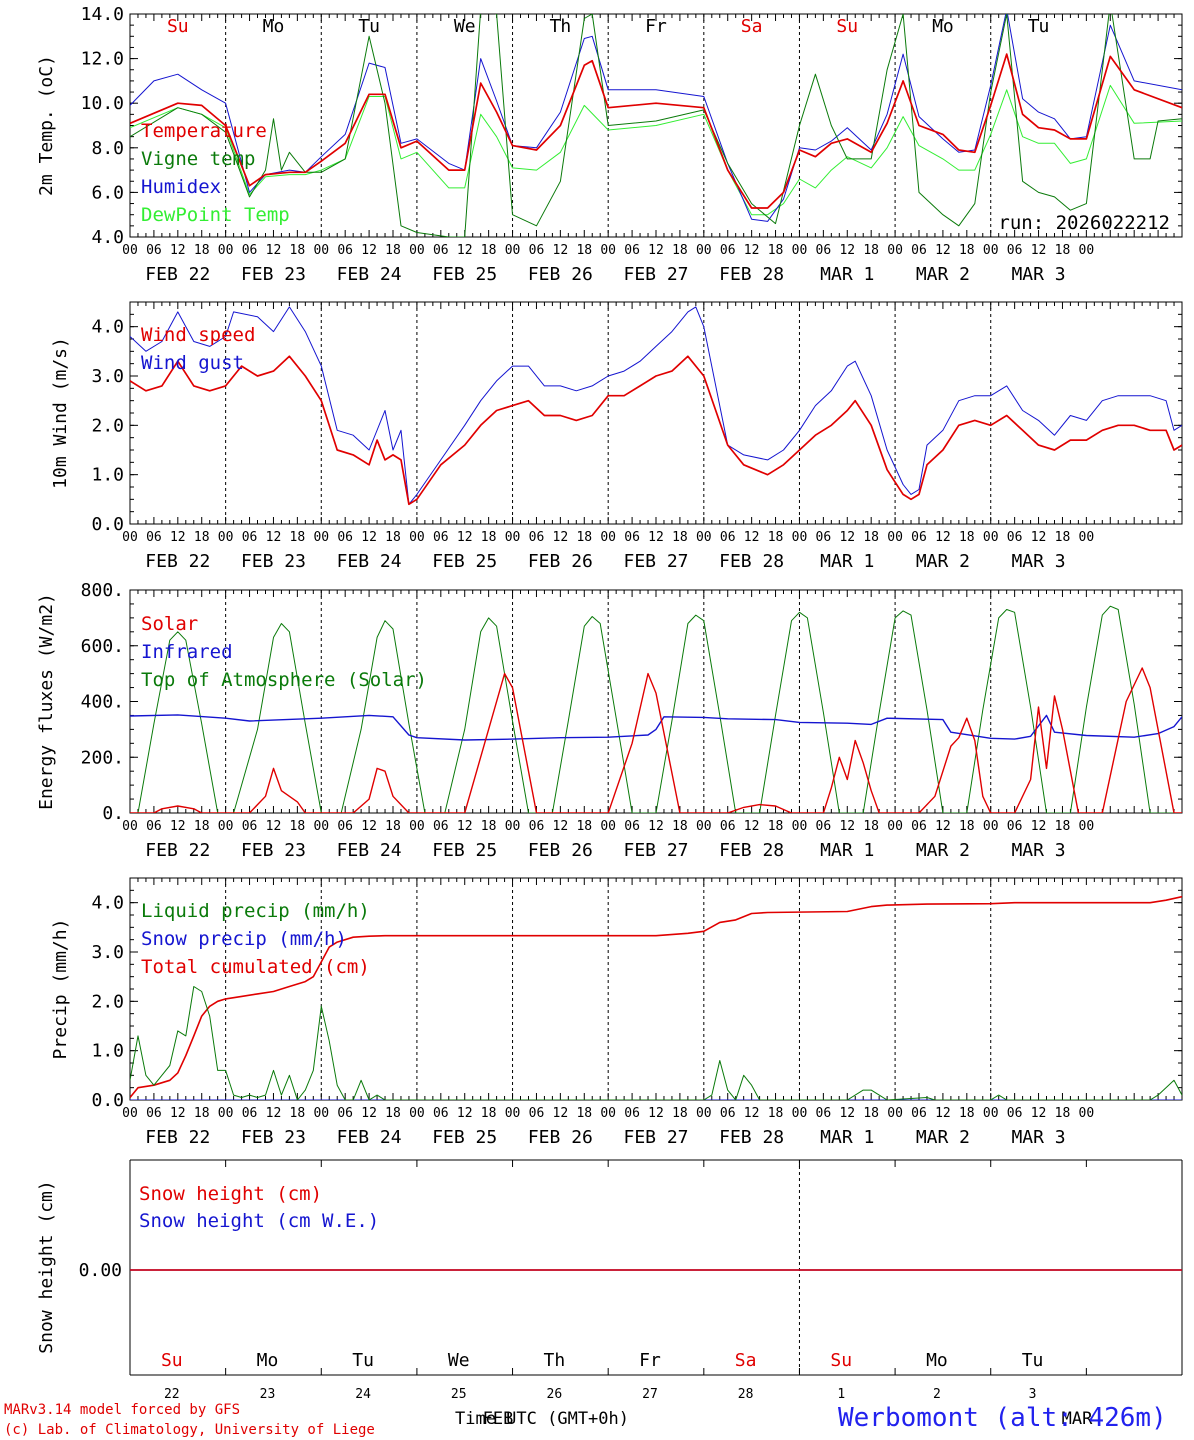  I want to click on series-group, so click(656, 997).